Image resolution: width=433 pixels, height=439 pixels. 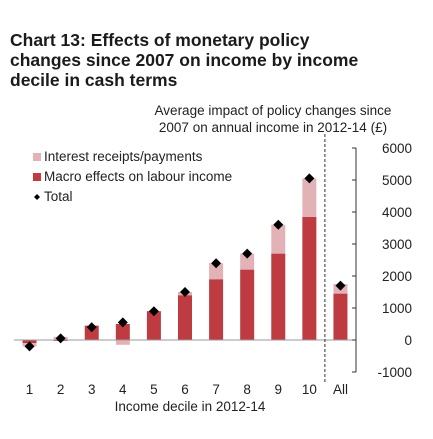 What do you see at coordinates (138, 176) in the screenshot?
I see `legend-label-macro: Macro effects on labour income` at bounding box center [138, 176].